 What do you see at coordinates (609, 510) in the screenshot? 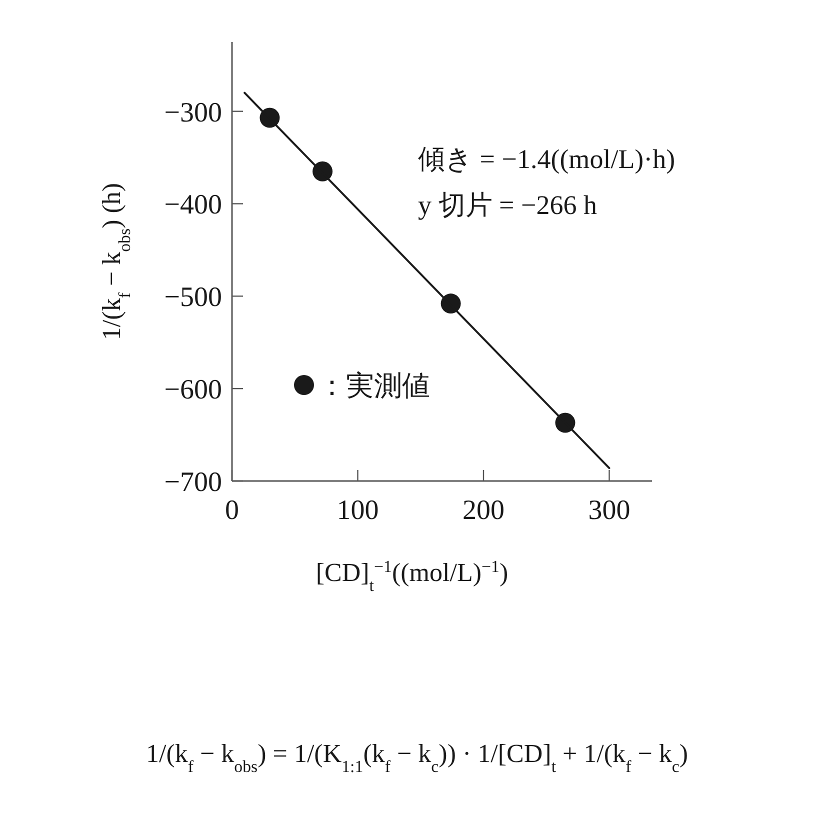
I see `x-tick-label: 300` at bounding box center [609, 510].